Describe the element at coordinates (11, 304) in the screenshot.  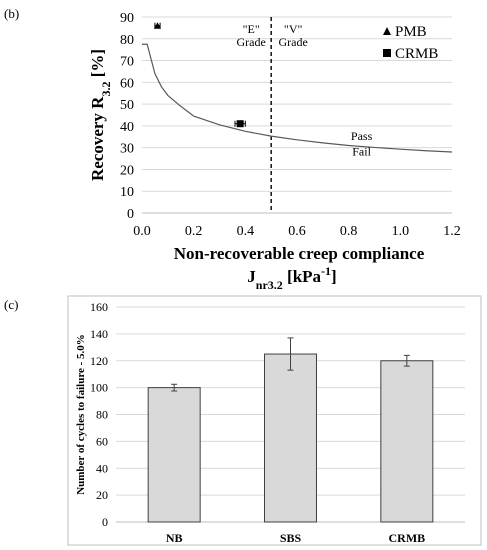
I see `panel-label-c: (c)` at that location.